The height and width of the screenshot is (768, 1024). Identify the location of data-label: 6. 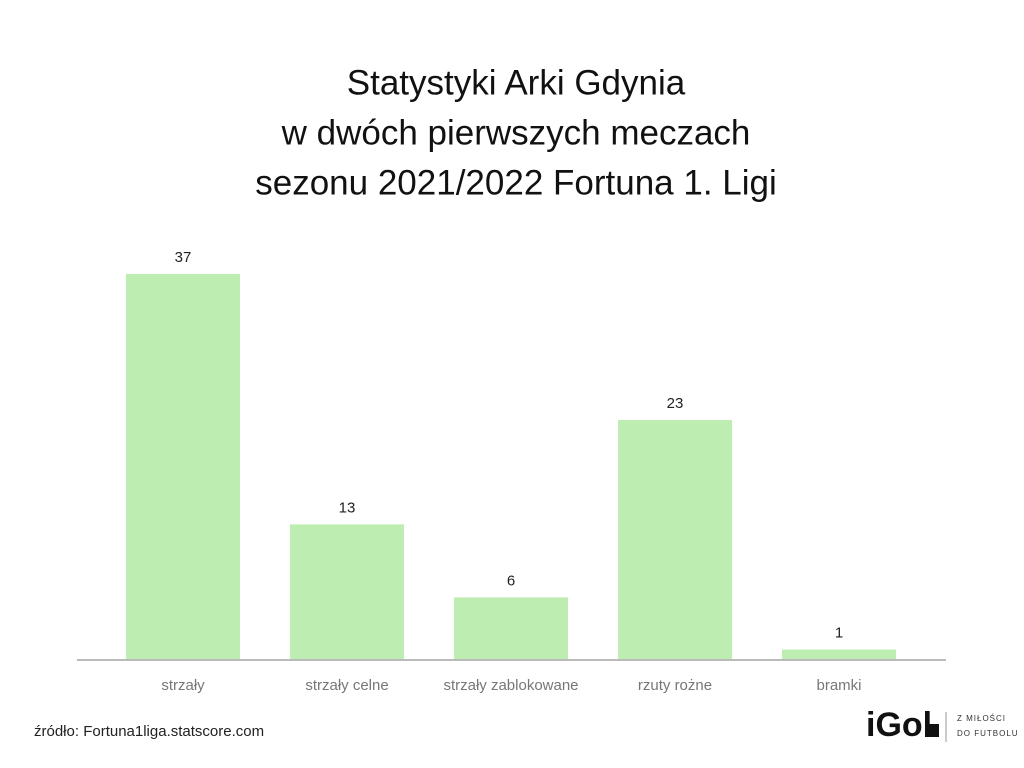
(511, 580).